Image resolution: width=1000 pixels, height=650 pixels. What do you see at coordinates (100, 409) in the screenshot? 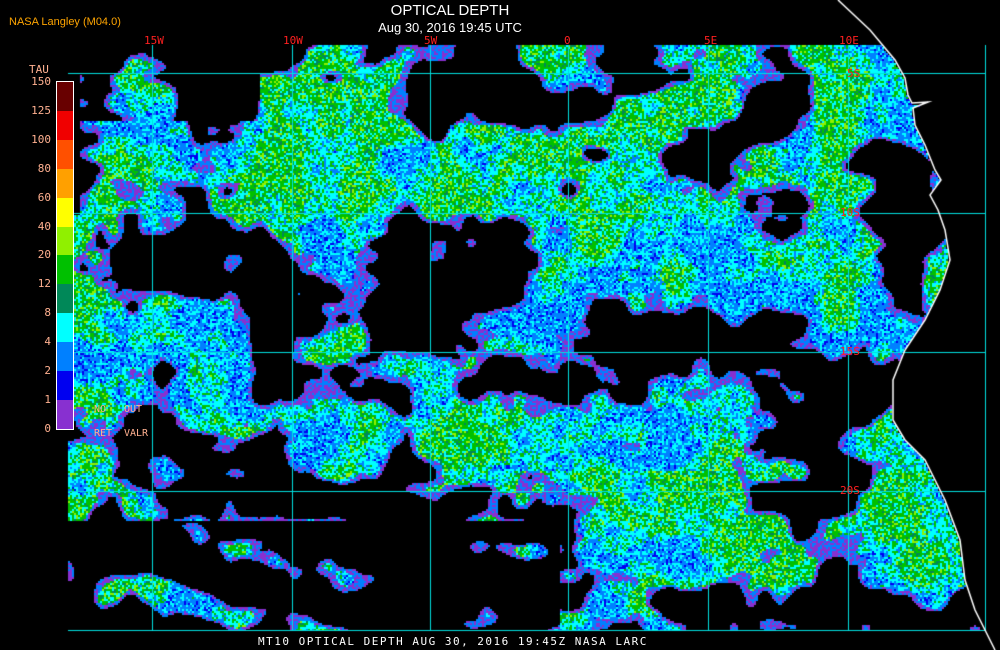
I see `no-retrieval-label: NO` at bounding box center [100, 409].